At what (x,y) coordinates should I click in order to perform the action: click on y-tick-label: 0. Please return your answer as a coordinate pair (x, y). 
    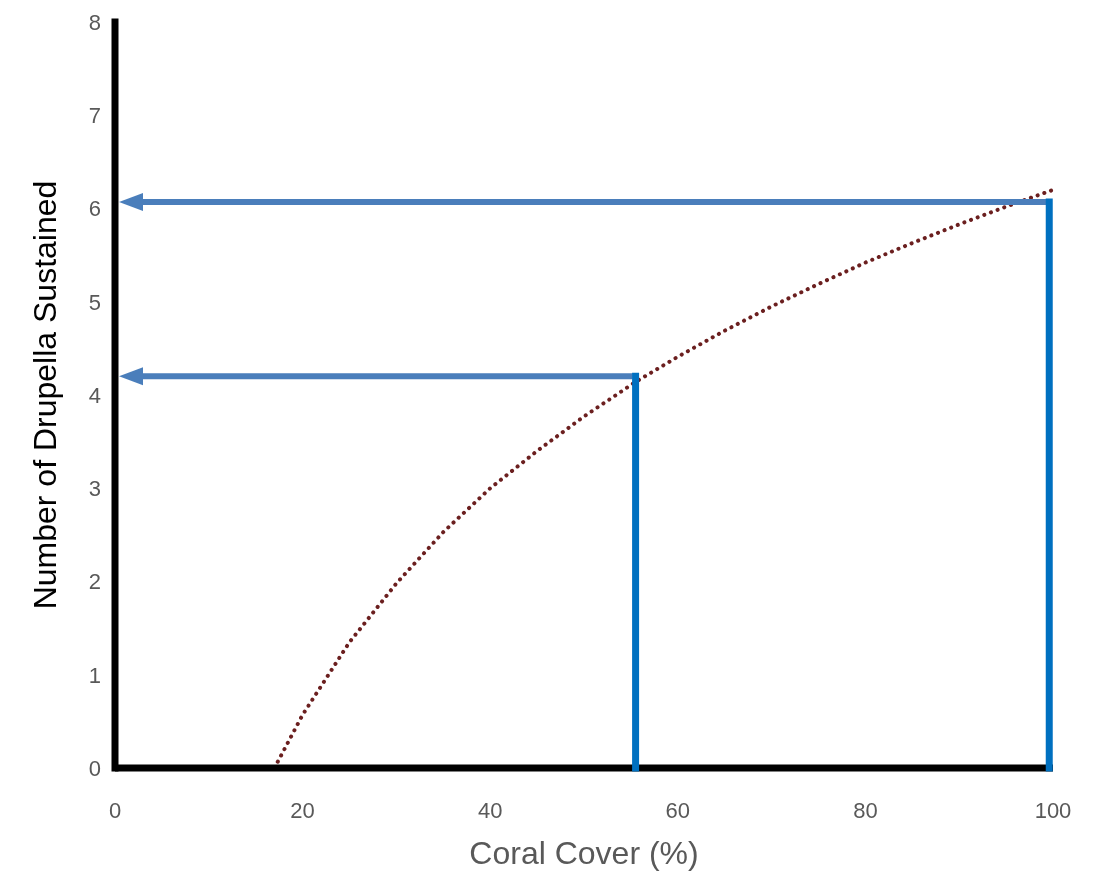
    Looking at the image, I should click on (94, 768).